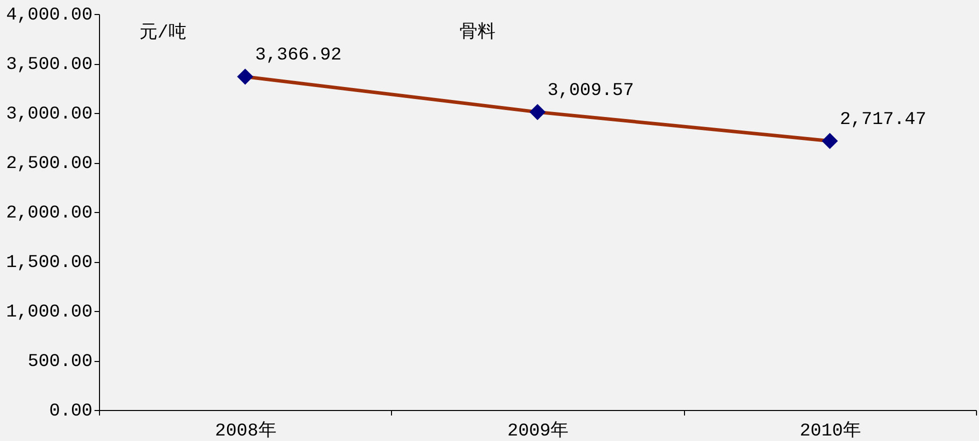 This screenshot has width=979, height=441. Describe the element at coordinates (163, 33) in the screenshot. I see `y-axis-title: 元/吨` at that location.